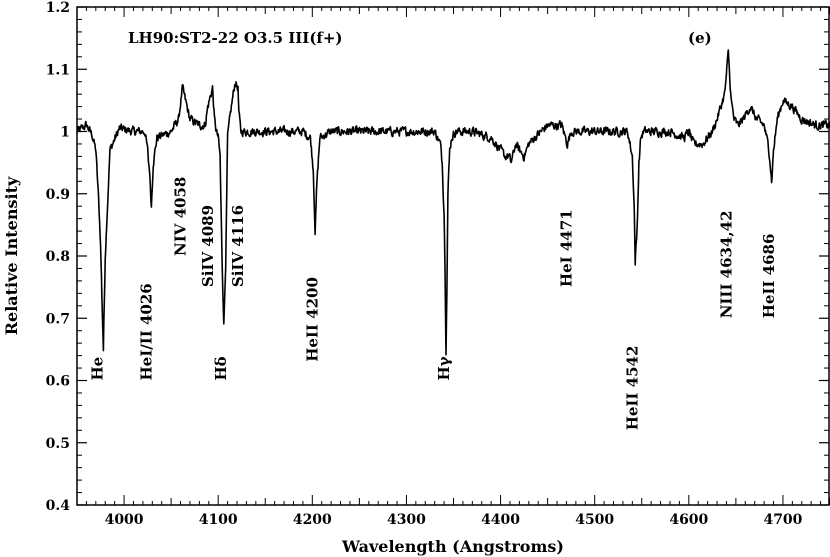 The height and width of the screenshot is (557, 830). What do you see at coordinates (147, 331) in the screenshot?
I see `line-annotation: HeI/II 4026` at bounding box center [147, 331].